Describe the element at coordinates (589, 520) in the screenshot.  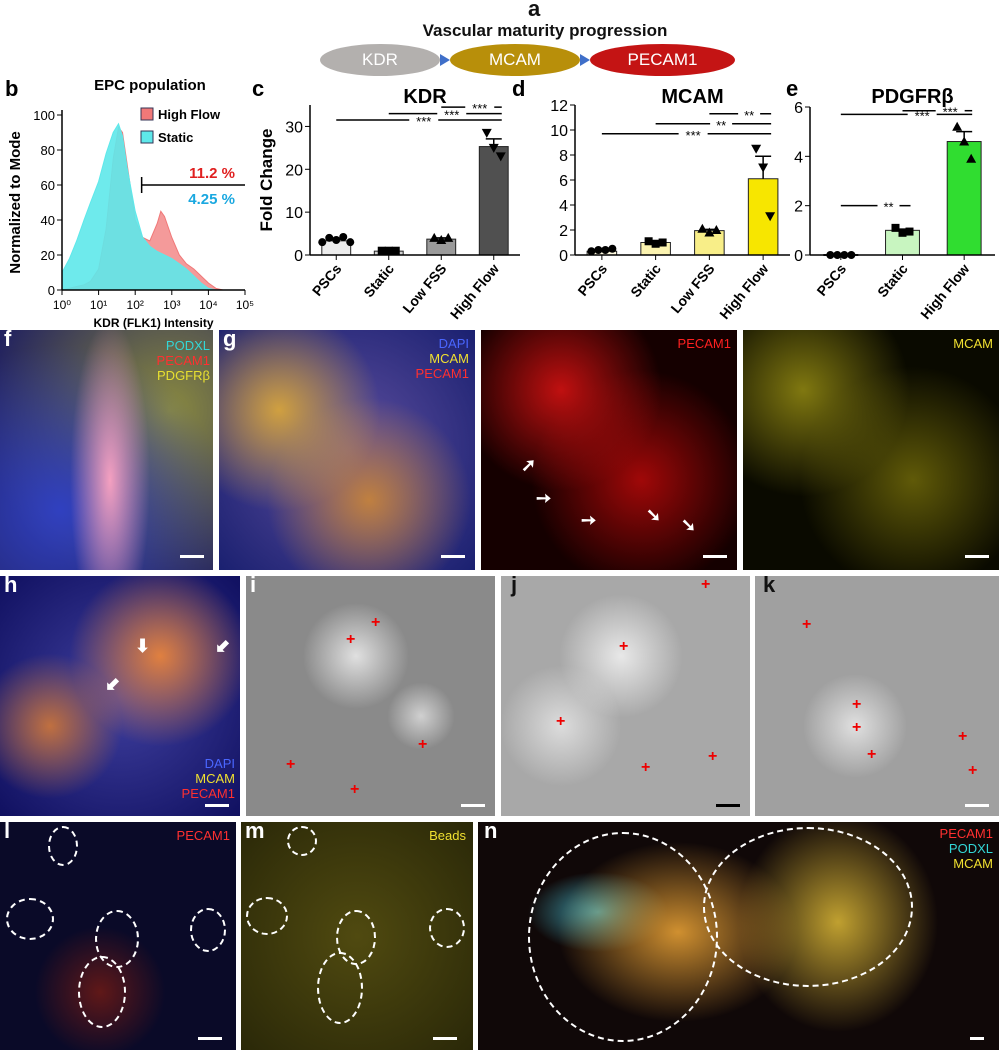
I see `arrow-icon: ➙` at that location.